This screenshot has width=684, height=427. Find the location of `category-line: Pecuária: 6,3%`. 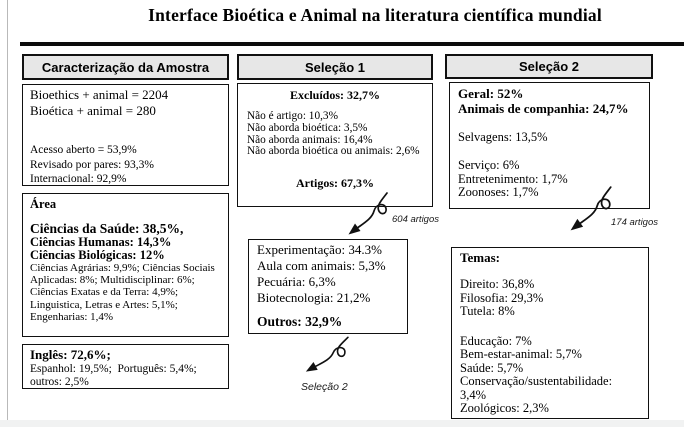

category-line: Pecuária: 6,3% is located at coordinates (296, 281).